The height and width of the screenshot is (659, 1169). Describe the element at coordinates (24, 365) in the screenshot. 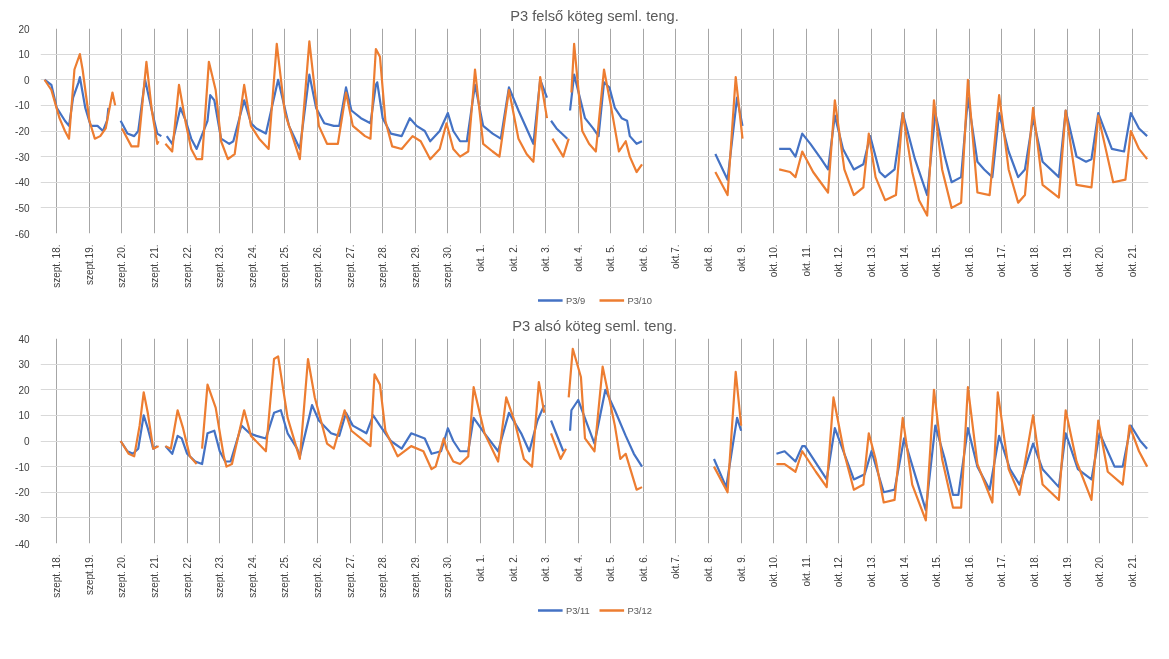

I see `y-tick-label: 30` at that location.